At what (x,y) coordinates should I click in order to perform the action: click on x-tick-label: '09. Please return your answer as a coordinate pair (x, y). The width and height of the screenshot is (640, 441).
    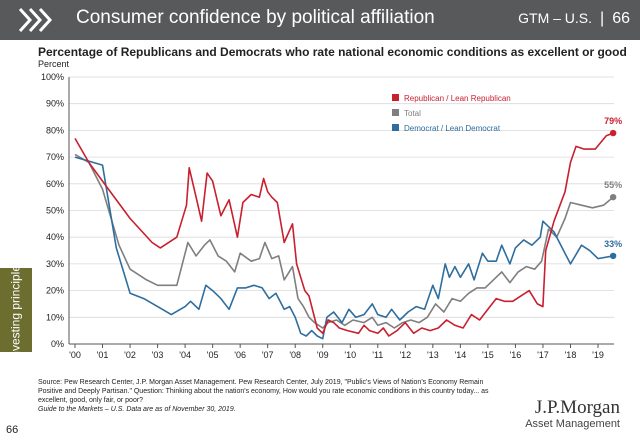
    Looking at the image, I should click on (323, 355).